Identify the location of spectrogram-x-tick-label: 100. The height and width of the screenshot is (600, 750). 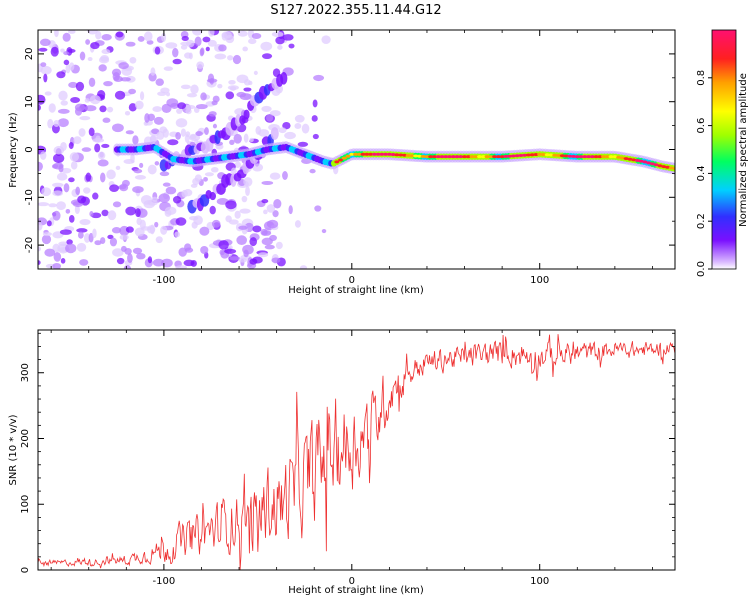
(539, 280).